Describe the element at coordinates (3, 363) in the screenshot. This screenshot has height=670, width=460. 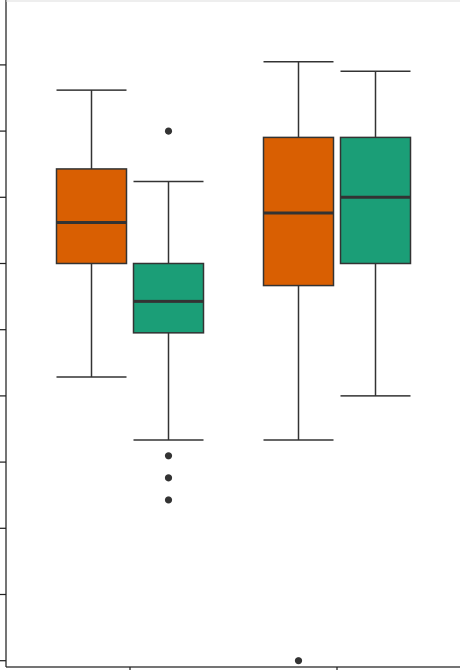
I see `y-axis-ticks` at that location.